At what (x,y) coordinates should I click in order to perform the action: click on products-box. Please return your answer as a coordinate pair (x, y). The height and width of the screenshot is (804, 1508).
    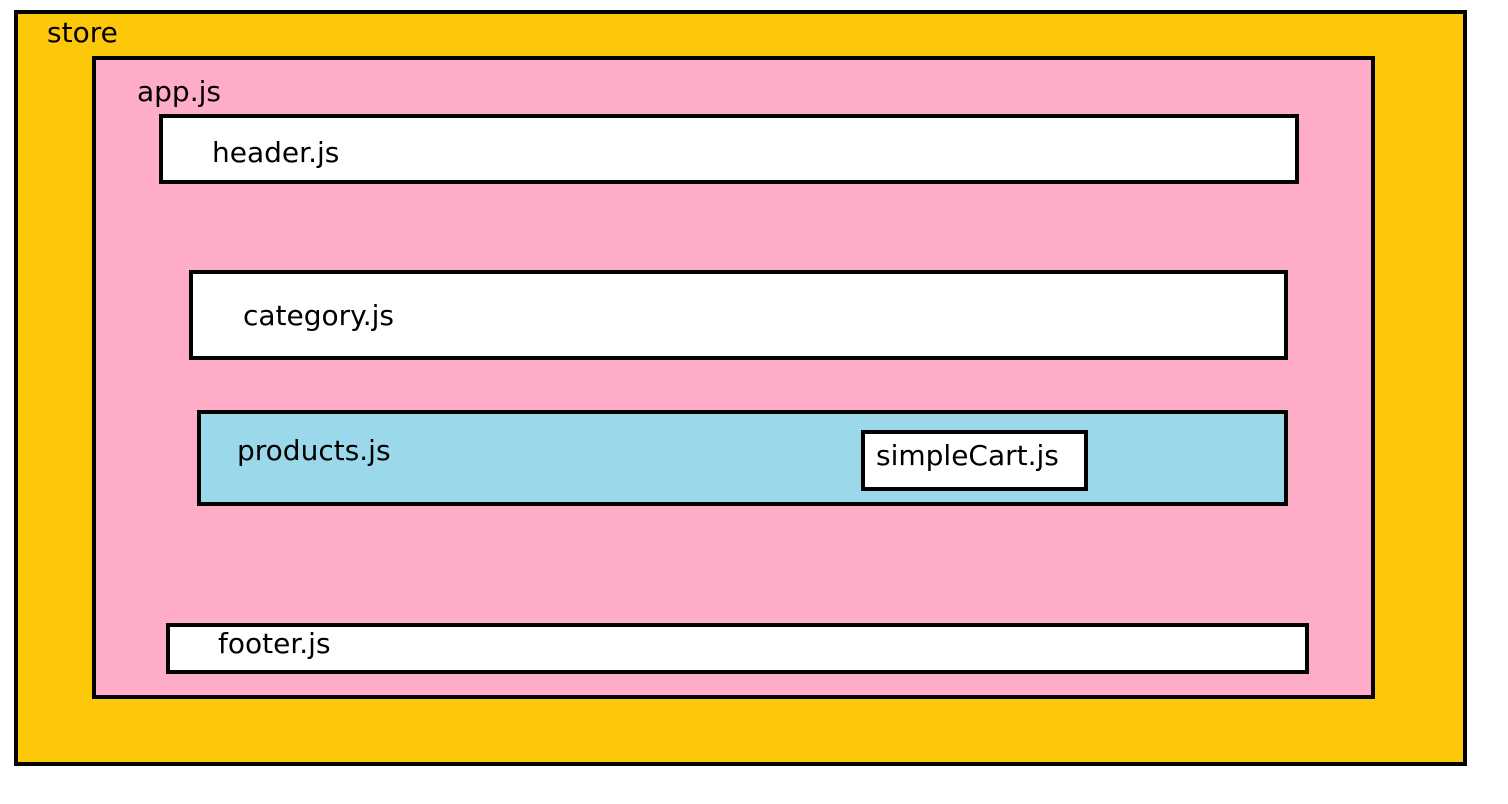
    Looking at the image, I should click on (742, 458).